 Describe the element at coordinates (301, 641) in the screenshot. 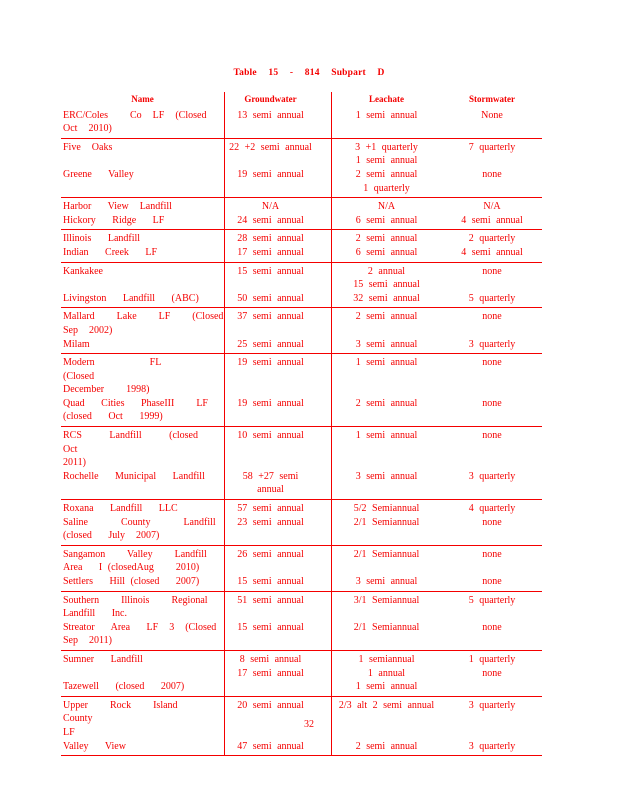

I see `table-row: Sep 2011)` at that location.